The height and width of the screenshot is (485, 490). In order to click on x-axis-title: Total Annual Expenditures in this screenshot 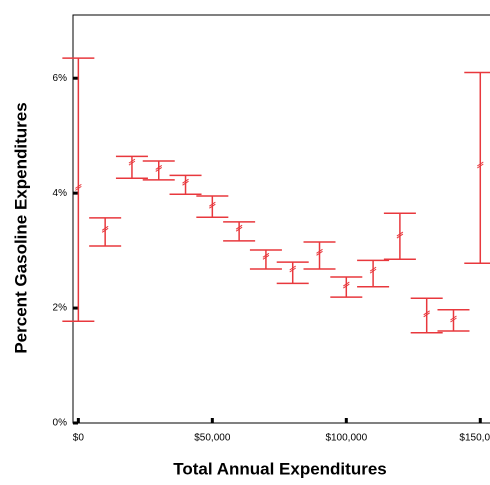, I will do `click(279, 468)`.